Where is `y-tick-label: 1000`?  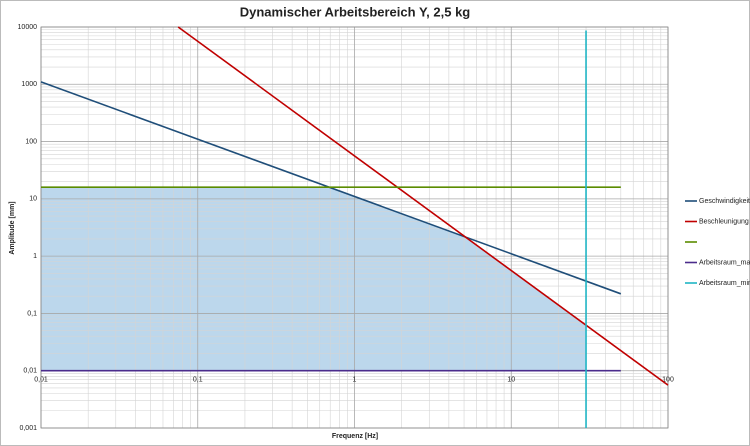
y-tick-label: 1000 is located at coordinates (29, 84).